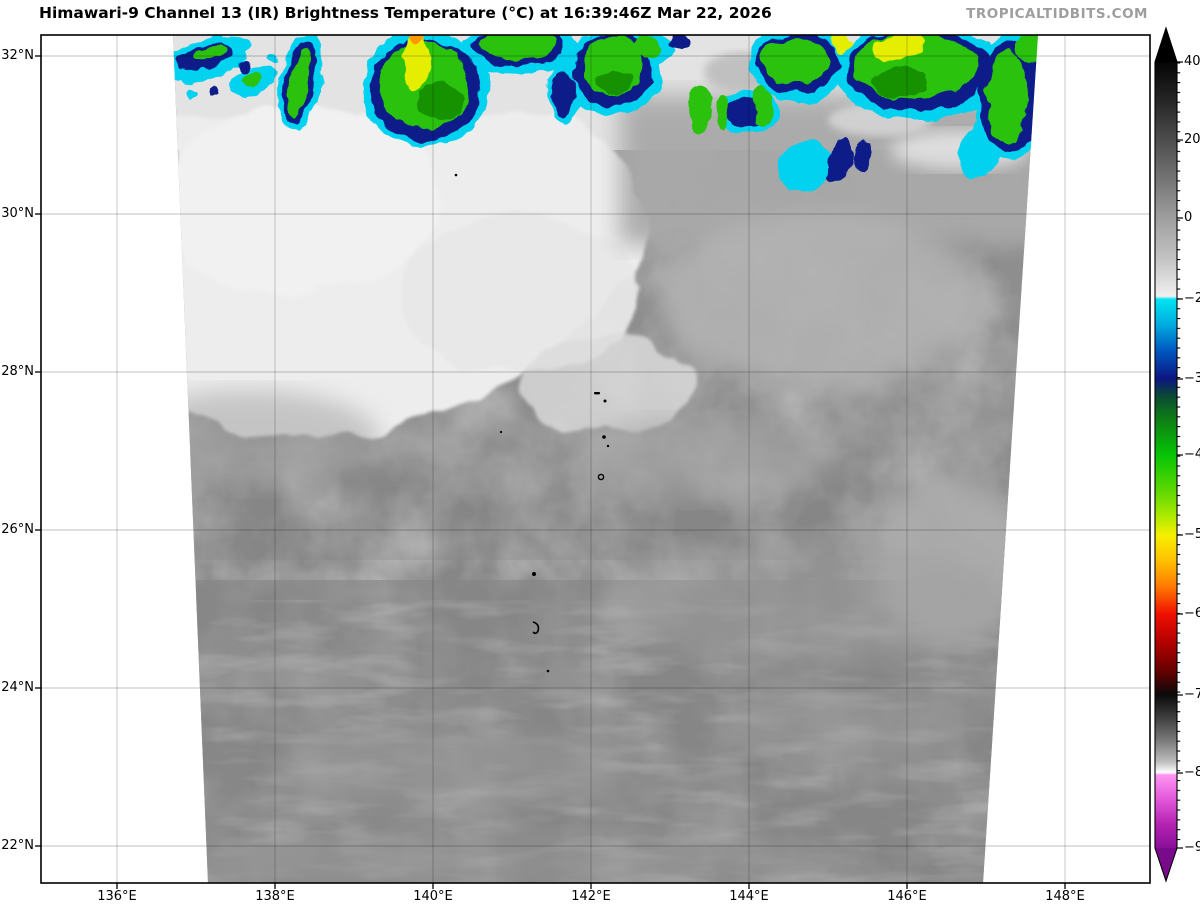 This screenshot has height=906, width=1200. I want to click on convection-band, so click(605, 113).